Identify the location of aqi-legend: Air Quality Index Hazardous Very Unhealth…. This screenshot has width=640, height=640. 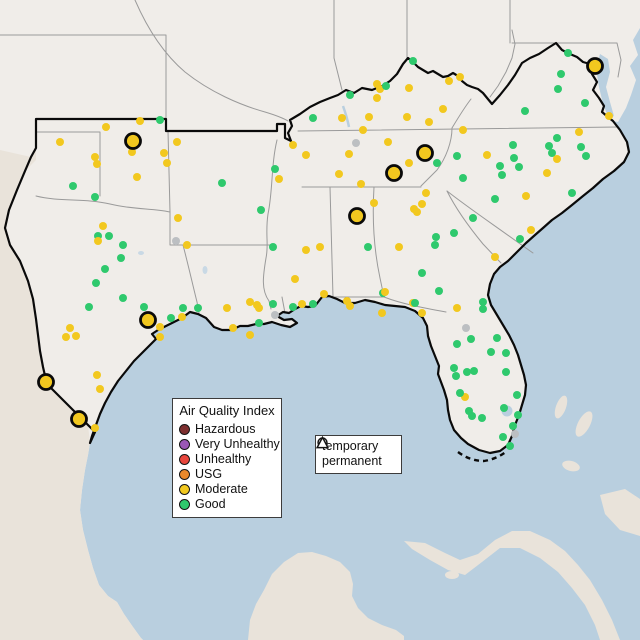
(227, 458).